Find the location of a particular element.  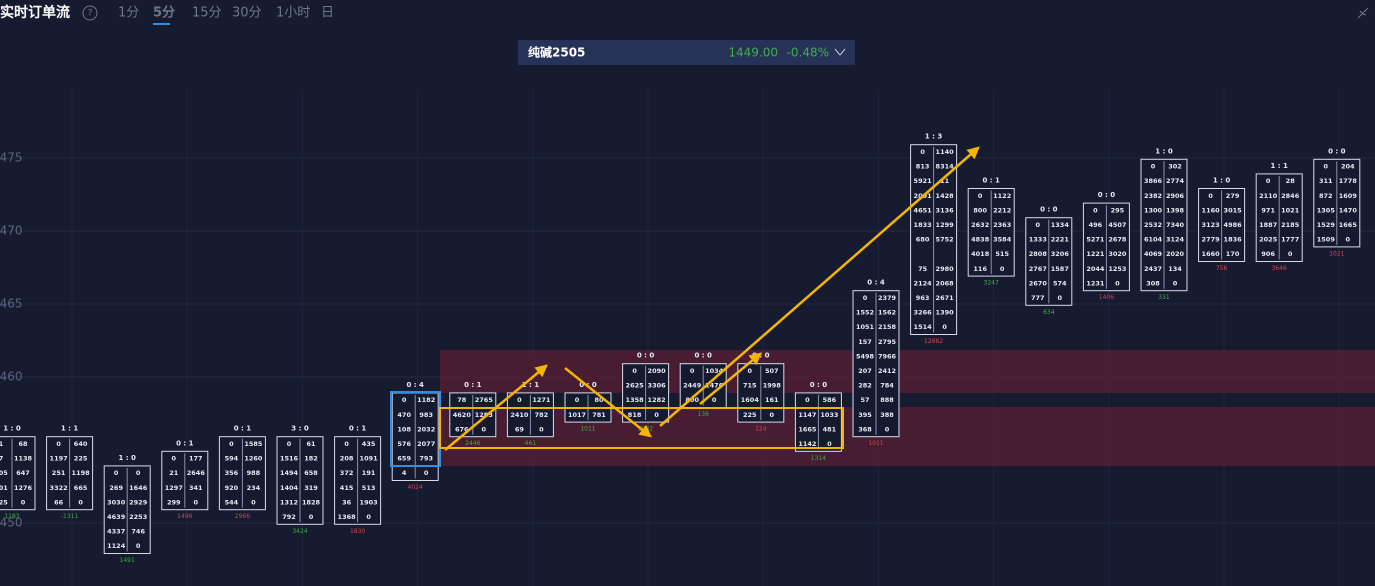

timeframe-tab: 日 is located at coordinates (327, 13).